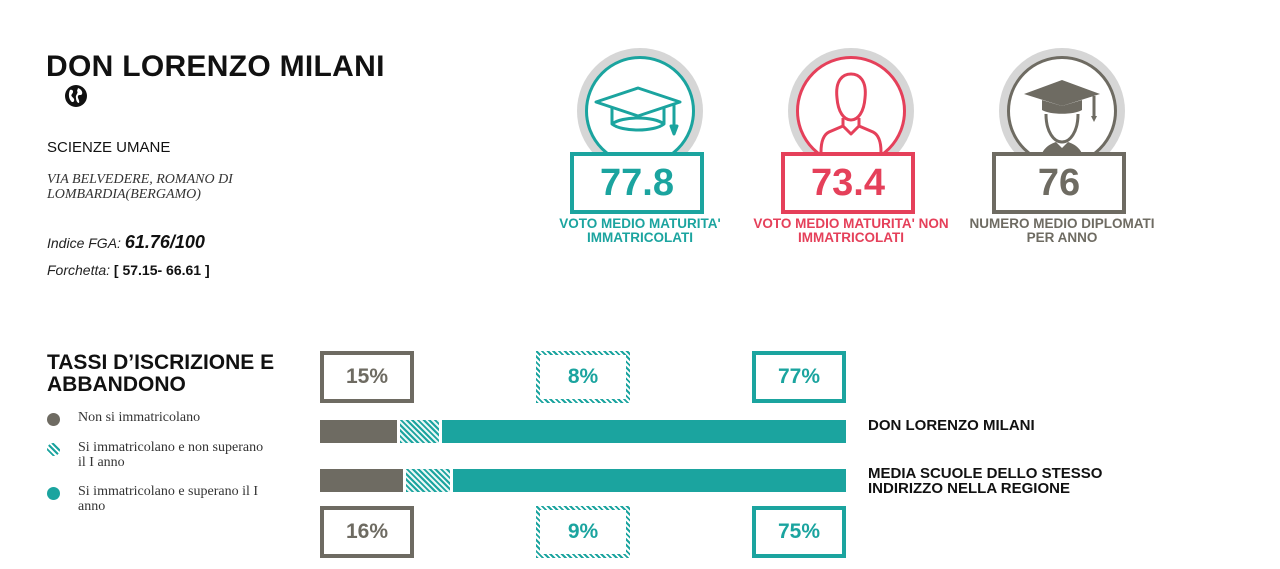  I want to click on metric-label: NUMERO MEDIO DIPLOMATI PER ANNO, so click(1062, 230).